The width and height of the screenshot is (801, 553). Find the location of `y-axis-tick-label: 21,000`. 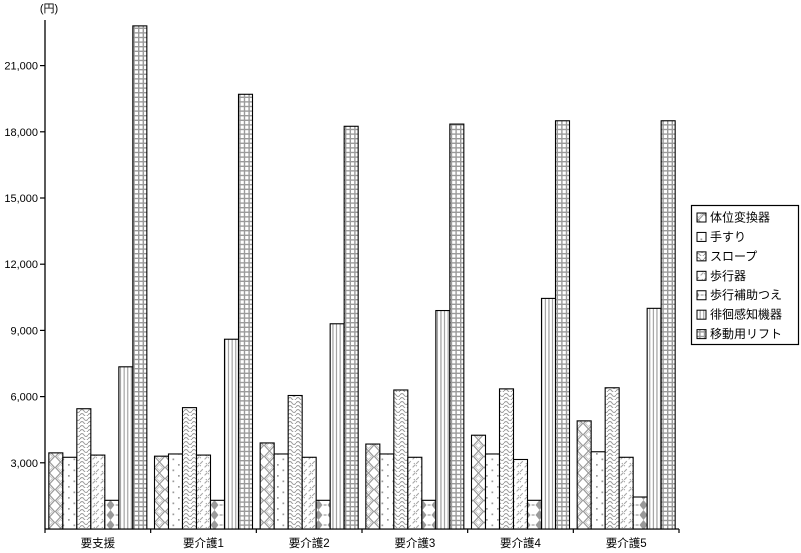

y-axis-tick-label: 21,000 is located at coordinates (21, 67).